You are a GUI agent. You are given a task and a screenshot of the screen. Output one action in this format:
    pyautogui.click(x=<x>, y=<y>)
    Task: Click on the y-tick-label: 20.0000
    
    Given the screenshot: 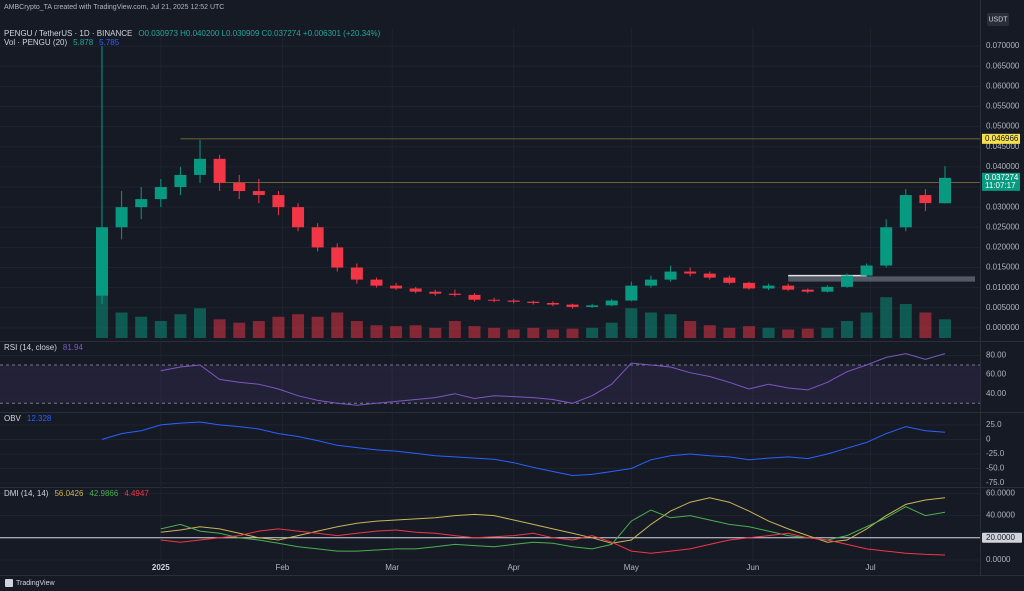 What is the action you would take?
    pyautogui.click(x=1000, y=537)
    